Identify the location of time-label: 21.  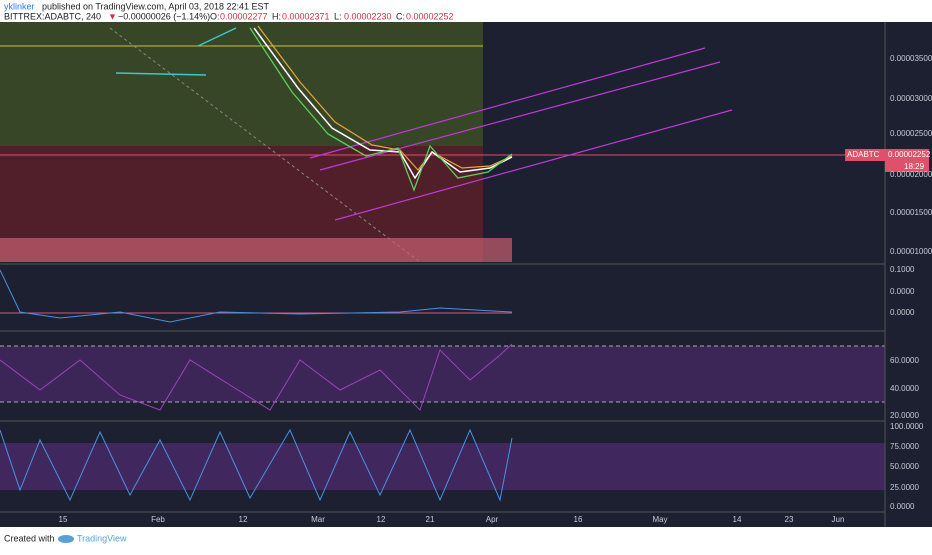
(430, 519).